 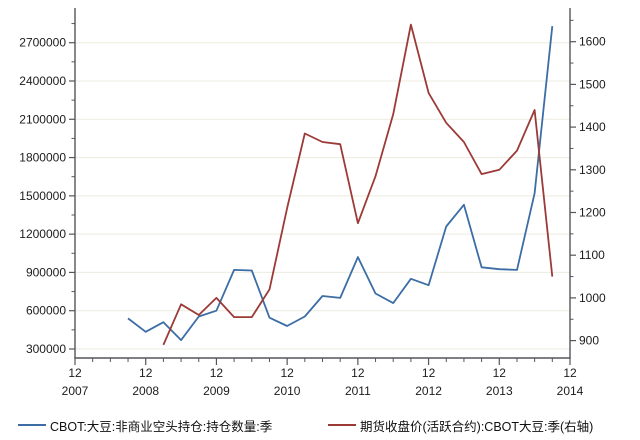 I want to click on axis-tick-label: 1000, so click(x=592, y=298).